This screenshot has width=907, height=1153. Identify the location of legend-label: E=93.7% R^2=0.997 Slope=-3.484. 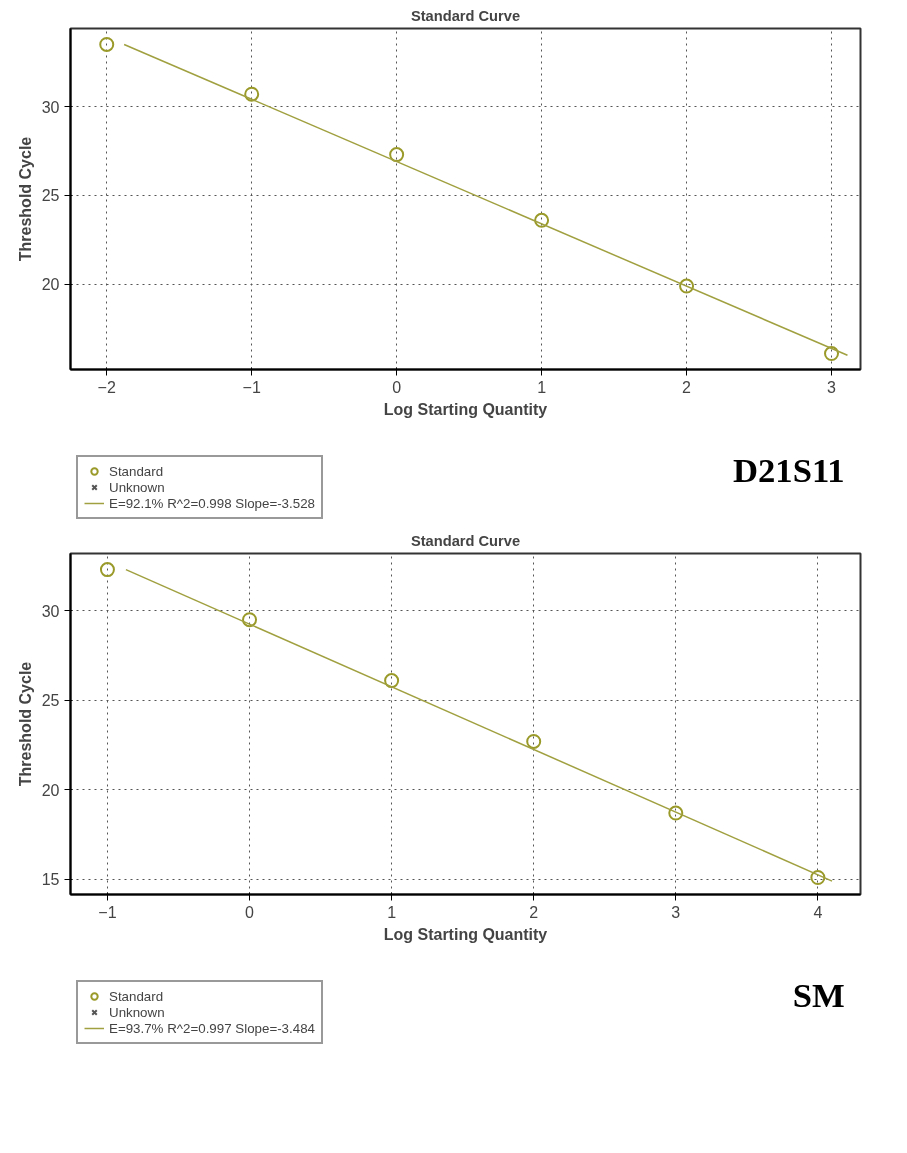
(212, 1028).